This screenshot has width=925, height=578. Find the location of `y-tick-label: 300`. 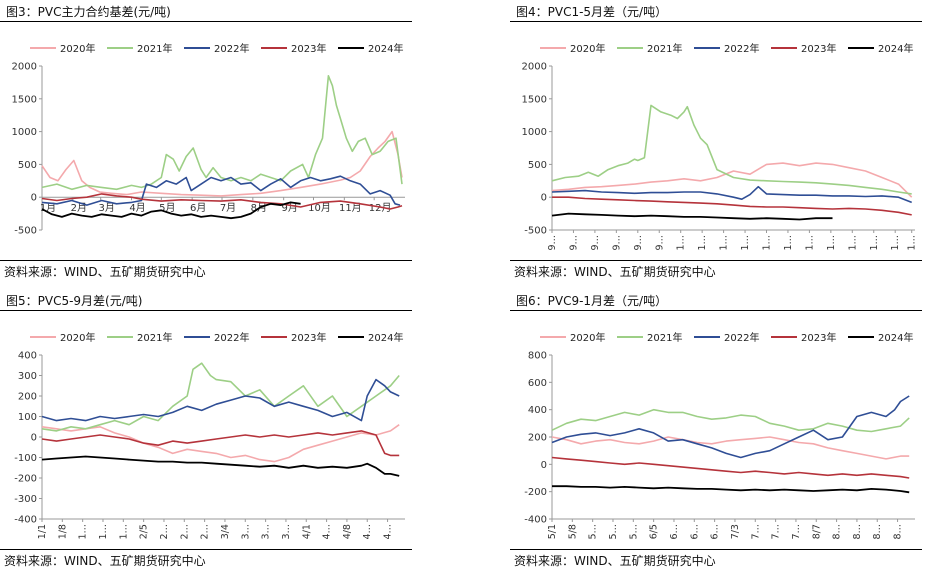

y-tick-label: 300 is located at coordinates (27, 376).